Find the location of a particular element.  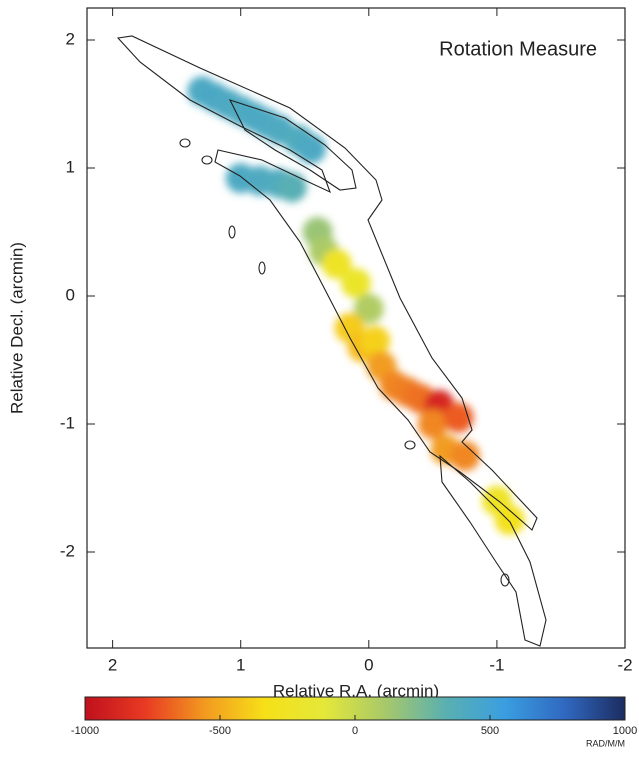

y-tick-label: -1 is located at coordinates (67, 422).